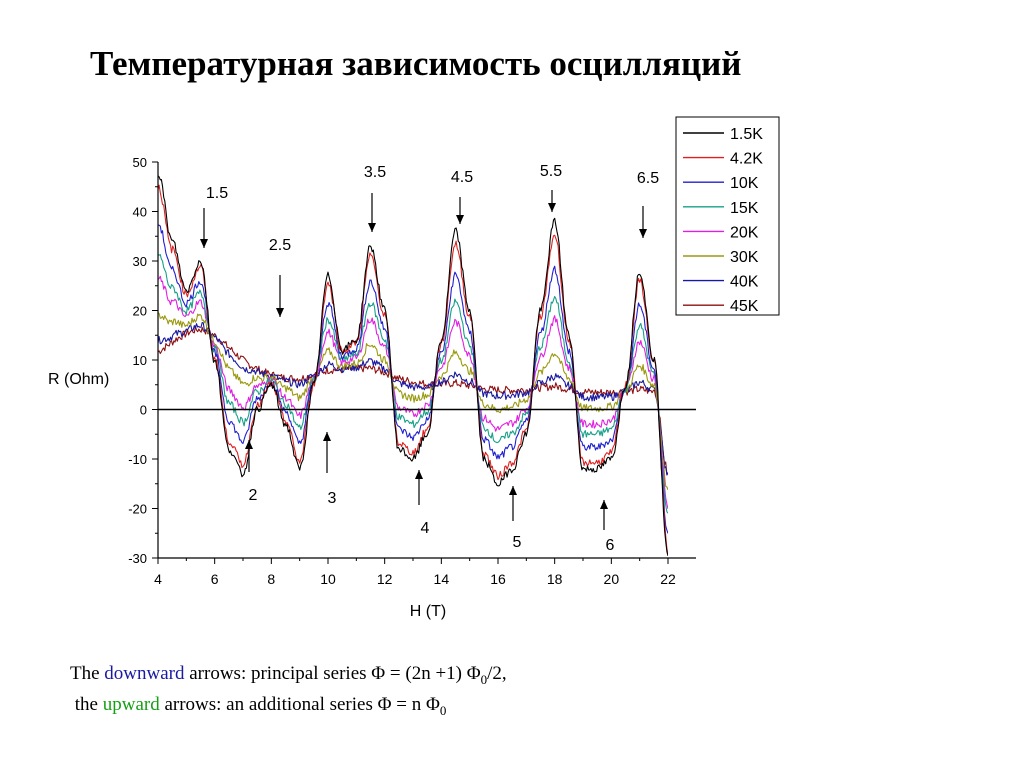 The width and height of the screenshot is (1024, 768). What do you see at coordinates (137, 558) in the screenshot?
I see `y-tick-label: -30` at bounding box center [137, 558].